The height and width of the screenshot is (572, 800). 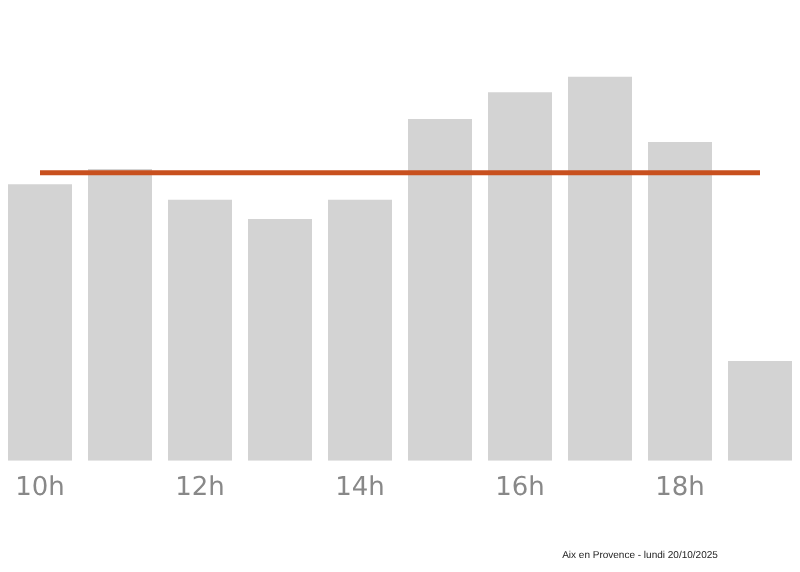 I want to click on x-tick-label: 16h, so click(x=520, y=488).